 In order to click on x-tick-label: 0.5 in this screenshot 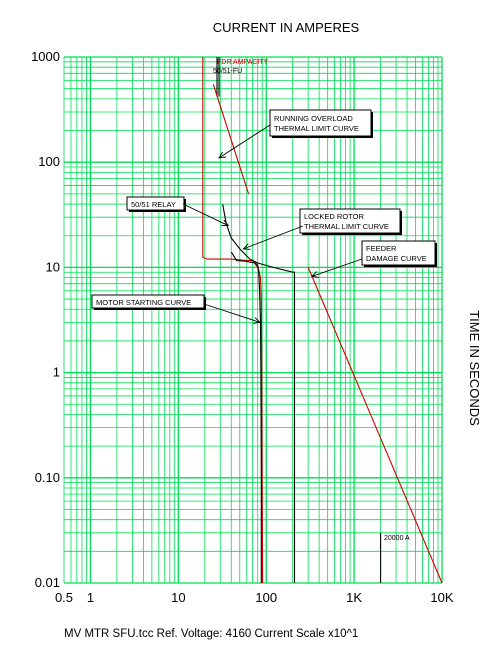, I will do `click(64, 597)`.